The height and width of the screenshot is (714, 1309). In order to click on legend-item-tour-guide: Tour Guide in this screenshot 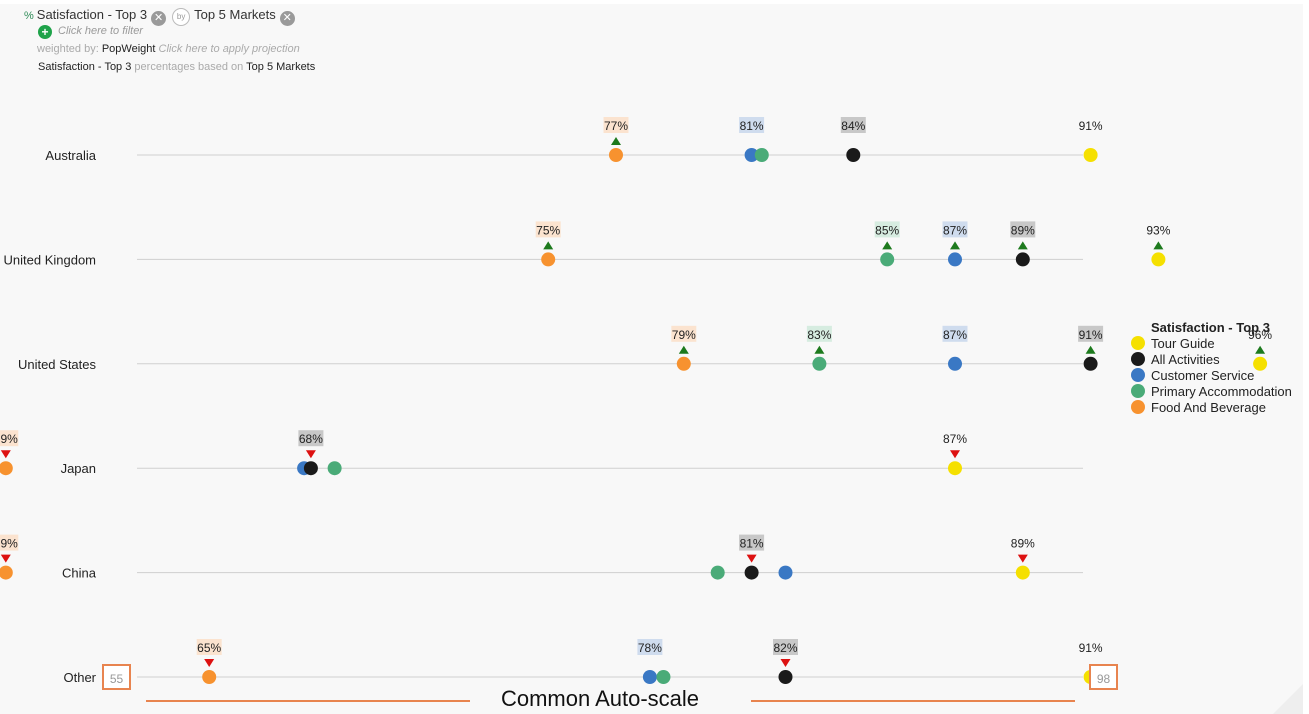, I will do `click(1211, 344)`.